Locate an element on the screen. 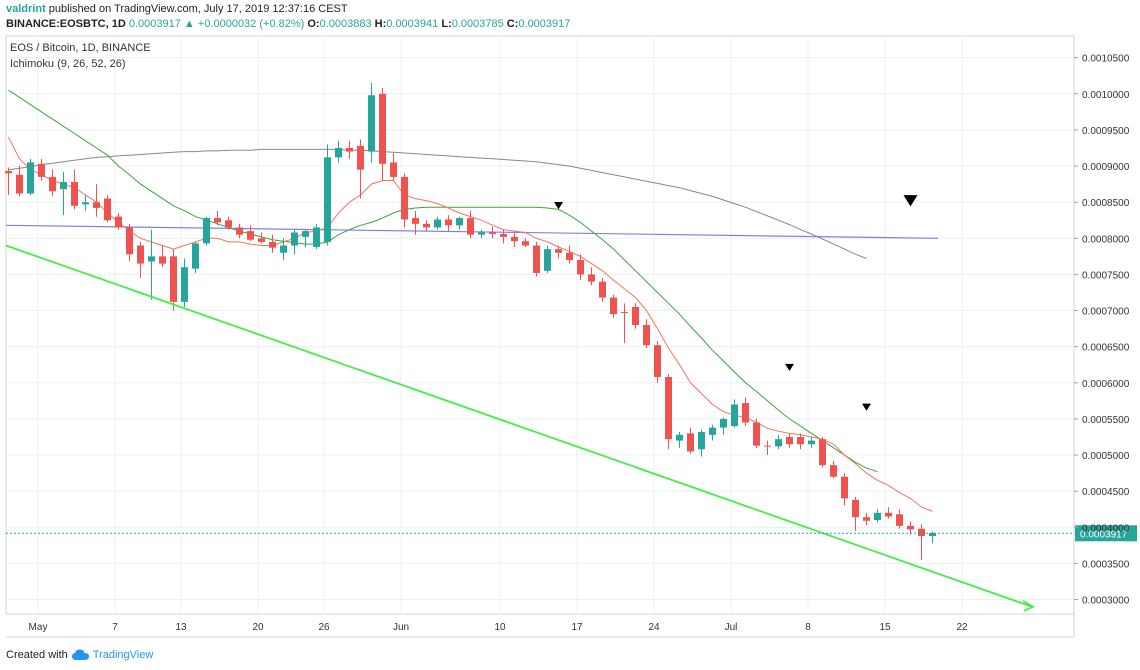 The height and width of the screenshot is (670, 1140). last-price-badge-label: 0.0003917 is located at coordinates (1104, 534).